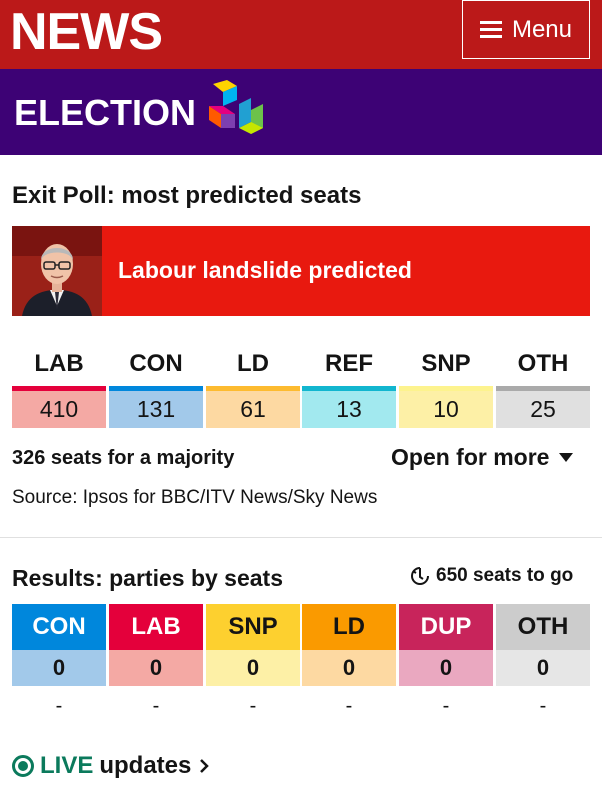  I want to click on exit-poll-title: Exit Poll: most predicted seats, so click(187, 195).